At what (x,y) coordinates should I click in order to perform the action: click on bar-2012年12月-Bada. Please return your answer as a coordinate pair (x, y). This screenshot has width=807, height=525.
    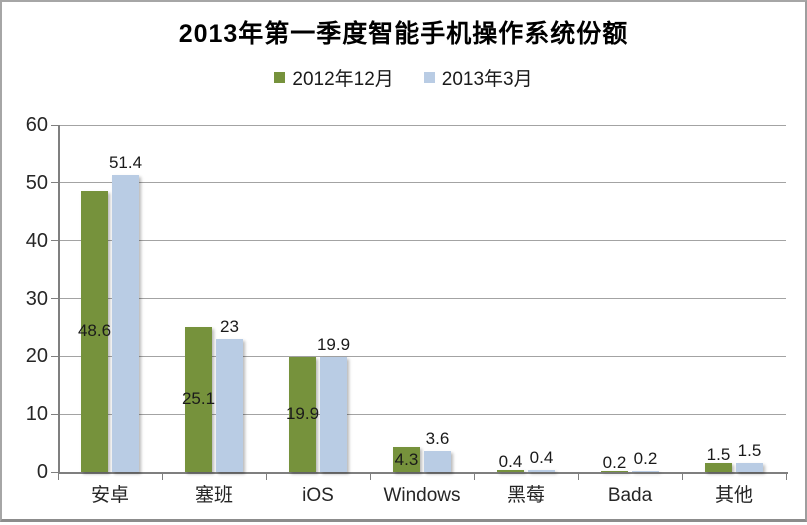
    Looking at the image, I should click on (614, 471).